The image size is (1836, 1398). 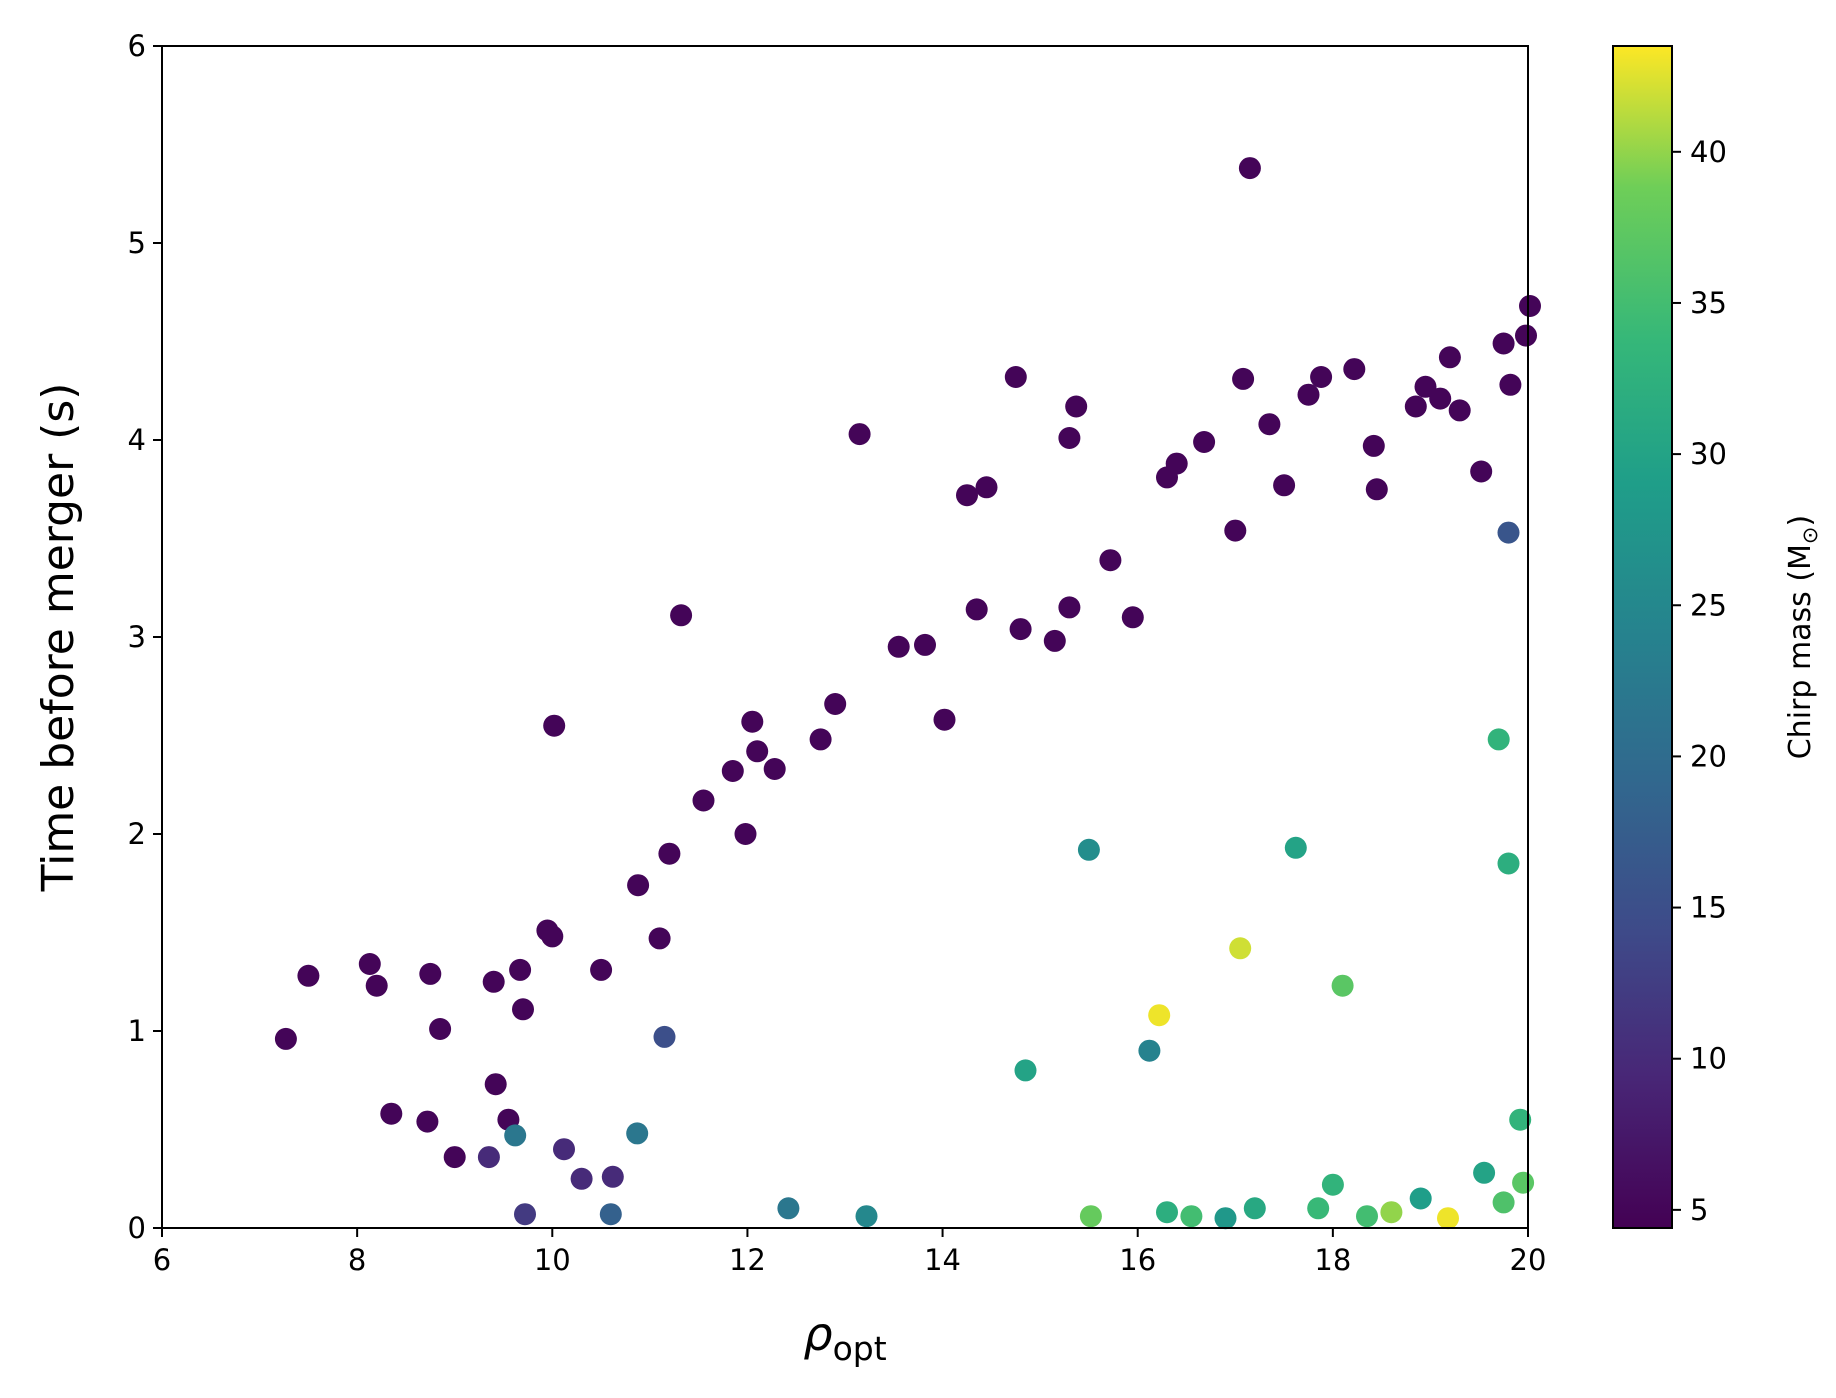 What do you see at coordinates (137, 1228) in the screenshot?
I see `y-tick-label: 0` at bounding box center [137, 1228].